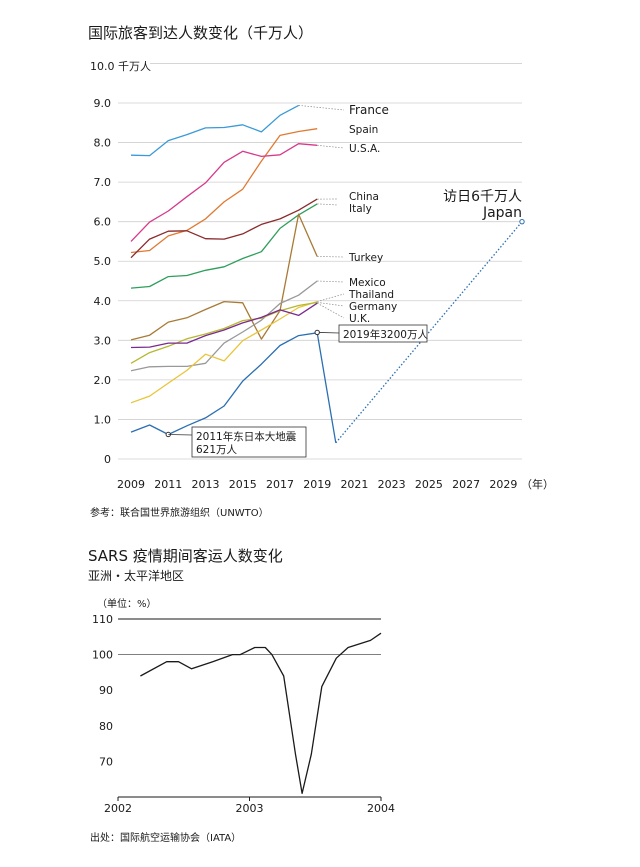 This screenshot has height=867, width=640. I want to click on chart1-x-tick-label: 2013, so click(206, 484).